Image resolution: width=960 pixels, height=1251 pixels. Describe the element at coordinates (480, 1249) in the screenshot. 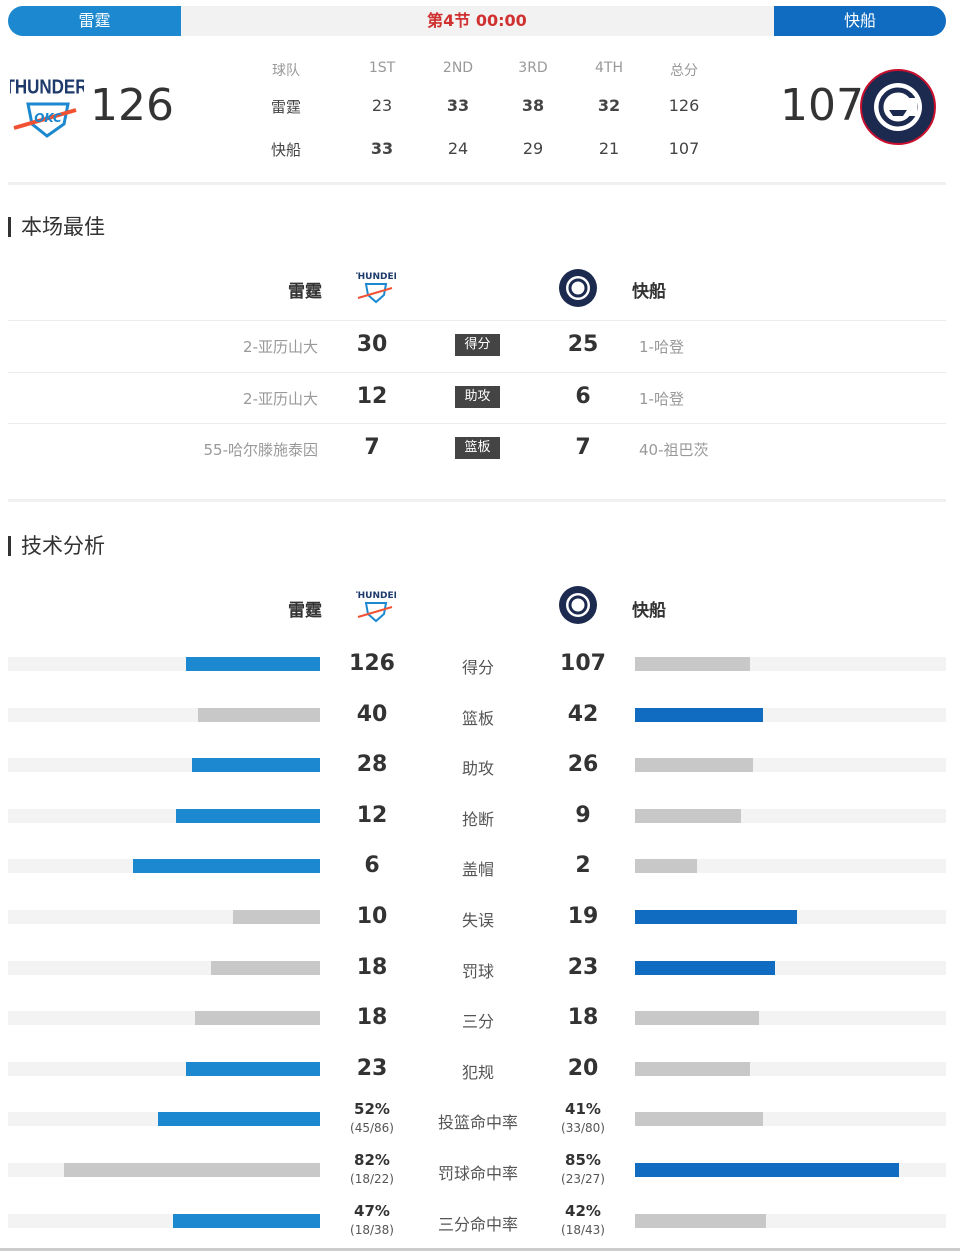

I see `bottom-border` at that location.